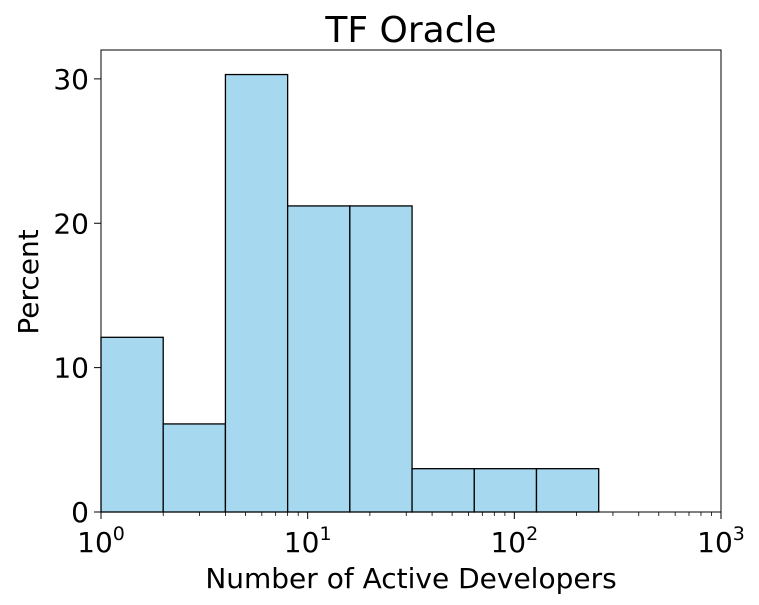 The image size is (759, 605). What do you see at coordinates (308, 541) in the screenshot?
I see `x-tick-label-1: 10¹` at bounding box center [308, 541].